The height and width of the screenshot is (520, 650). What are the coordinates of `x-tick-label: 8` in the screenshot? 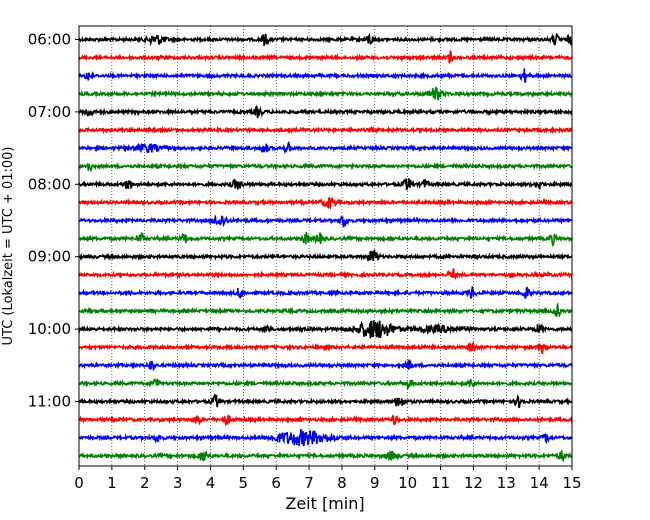 It's located at (342, 483).